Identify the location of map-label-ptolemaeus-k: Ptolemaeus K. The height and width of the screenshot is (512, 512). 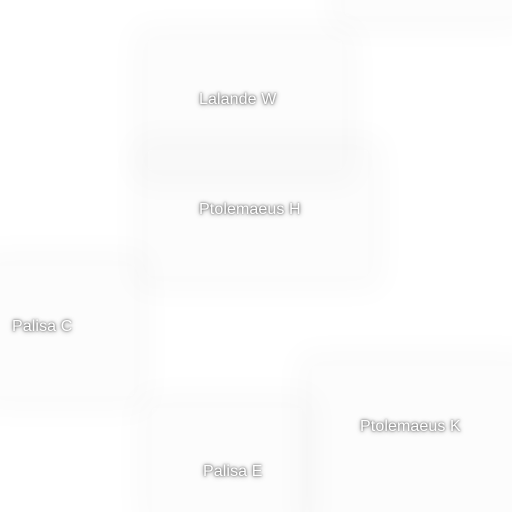
(410, 426).